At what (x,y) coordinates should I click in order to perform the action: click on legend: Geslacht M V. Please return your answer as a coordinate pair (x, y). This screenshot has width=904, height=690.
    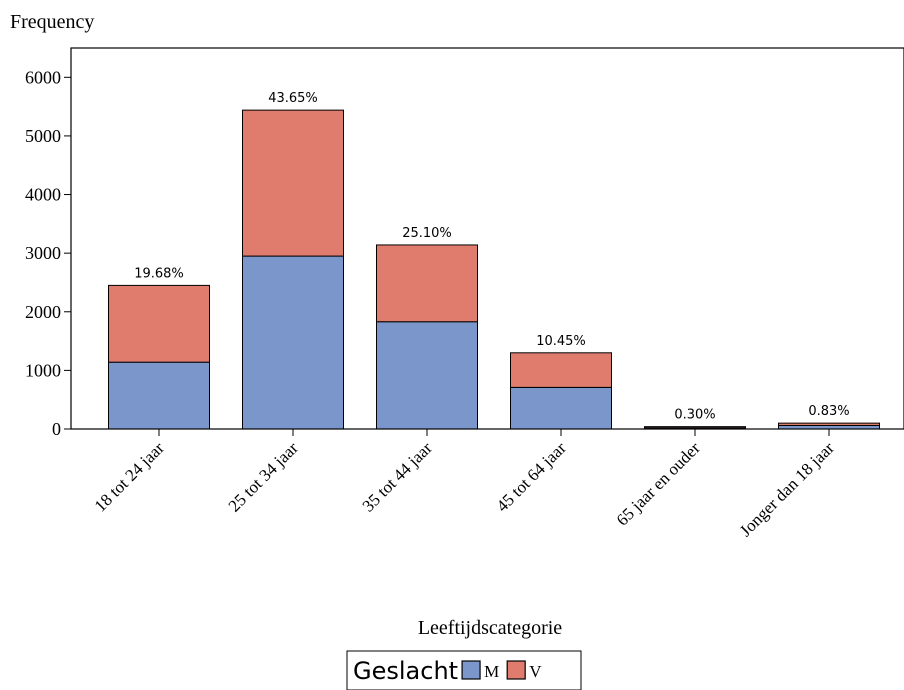
    Looking at the image, I should click on (464, 670).